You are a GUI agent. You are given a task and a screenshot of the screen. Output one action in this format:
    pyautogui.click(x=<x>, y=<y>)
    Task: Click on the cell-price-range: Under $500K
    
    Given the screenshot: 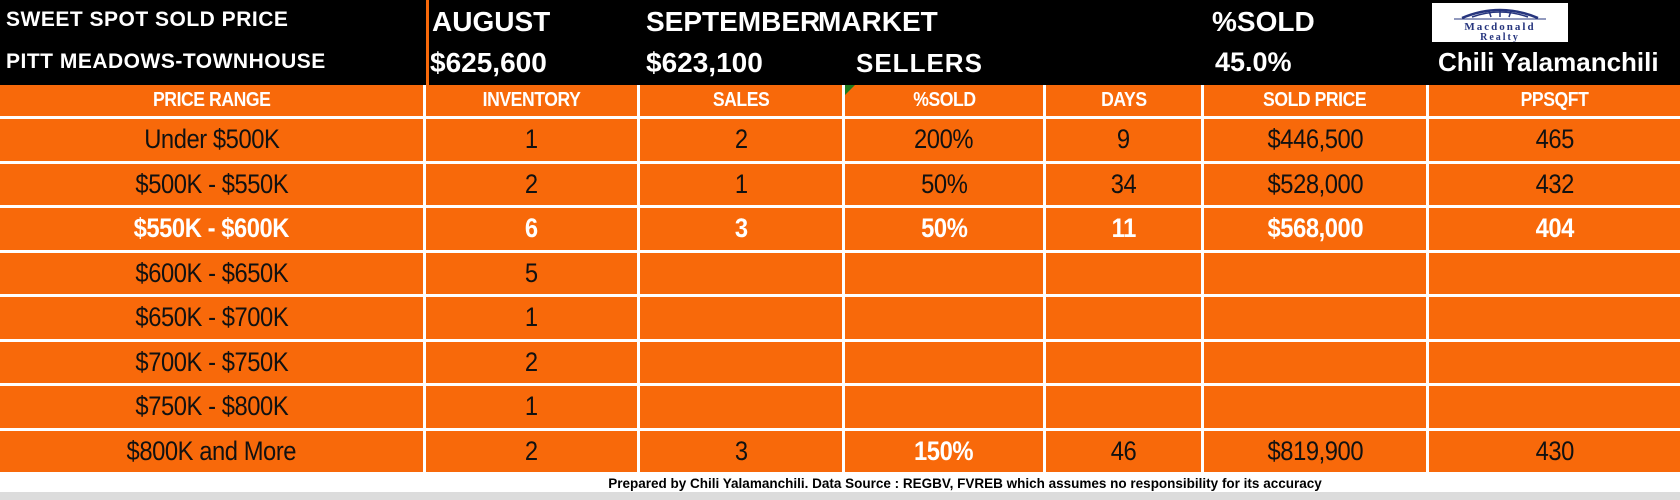 What is the action you would take?
    pyautogui.click(x=213, y=141)
    